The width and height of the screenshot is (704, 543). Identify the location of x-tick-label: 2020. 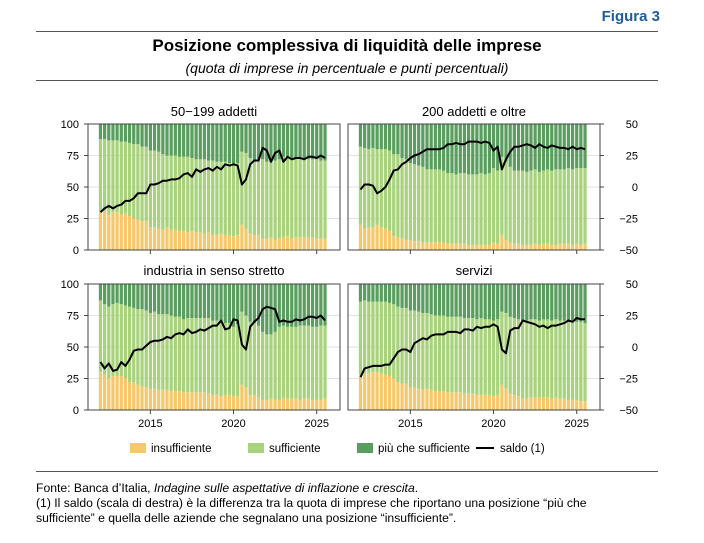
(233, 424).